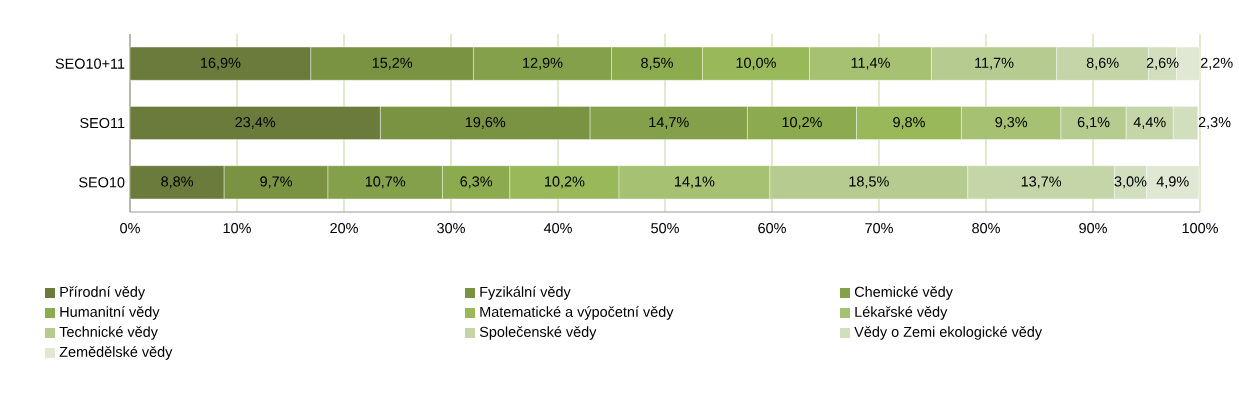 This screenshot has width=1239, height=405. What do you see at coordinates (90, 63) in the screenshot?
I see `y-tick-label: SEO10+11` at bounding box center [90, 63].